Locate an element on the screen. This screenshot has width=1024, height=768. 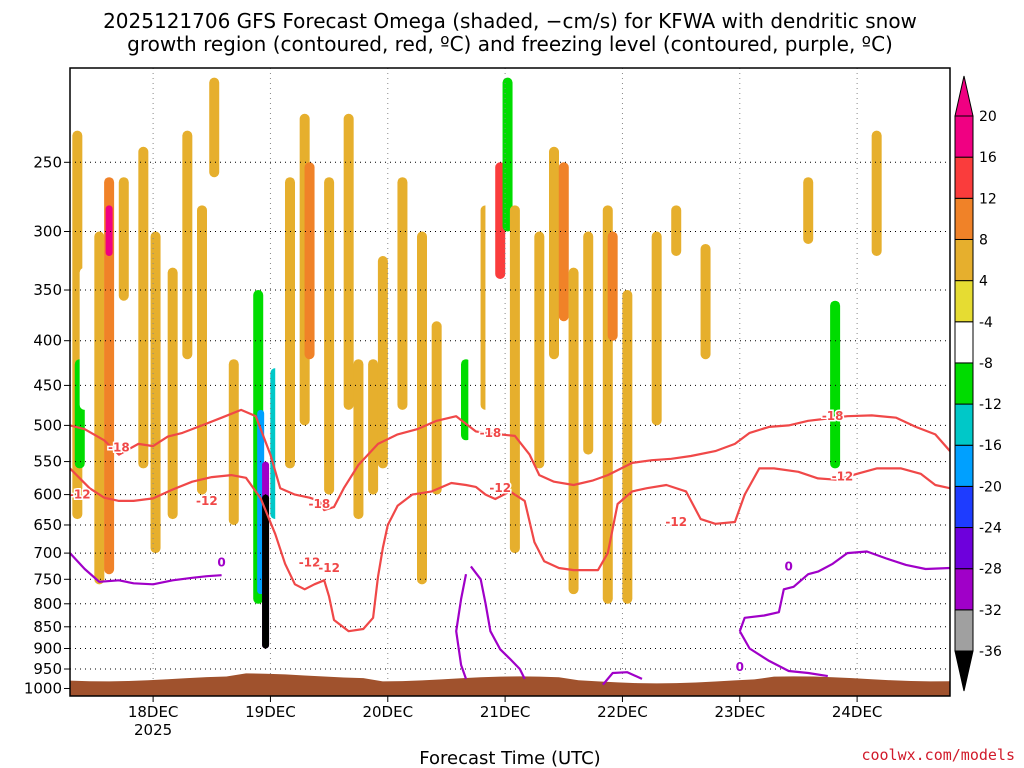
credit-text: coolwx.com/models is located at coordinates (938, 755).